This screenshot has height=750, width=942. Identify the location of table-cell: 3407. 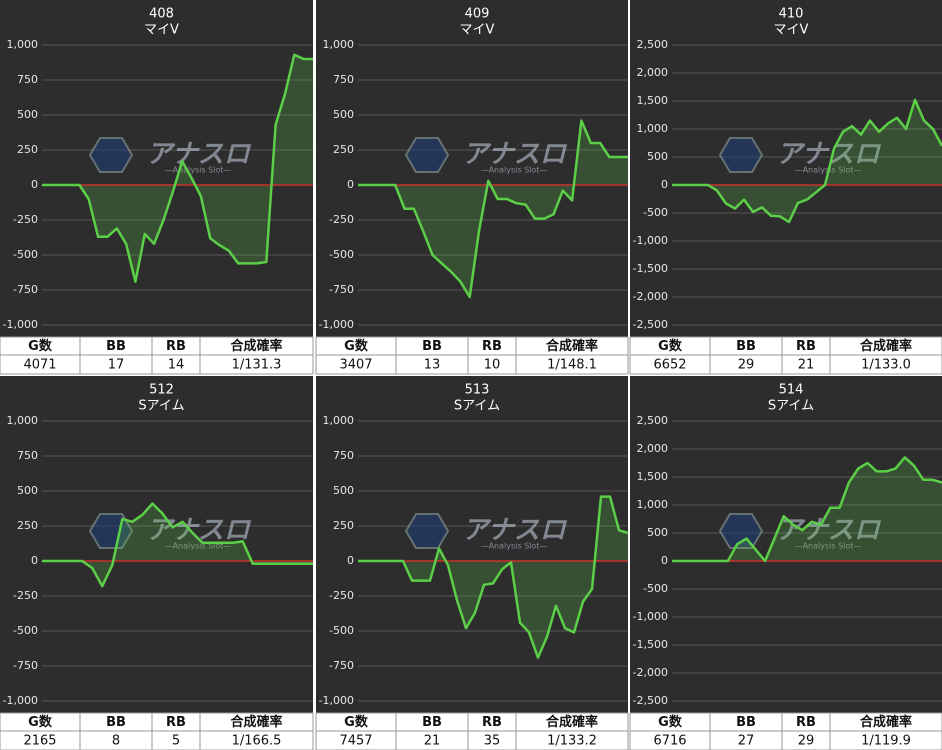
(355, 365).